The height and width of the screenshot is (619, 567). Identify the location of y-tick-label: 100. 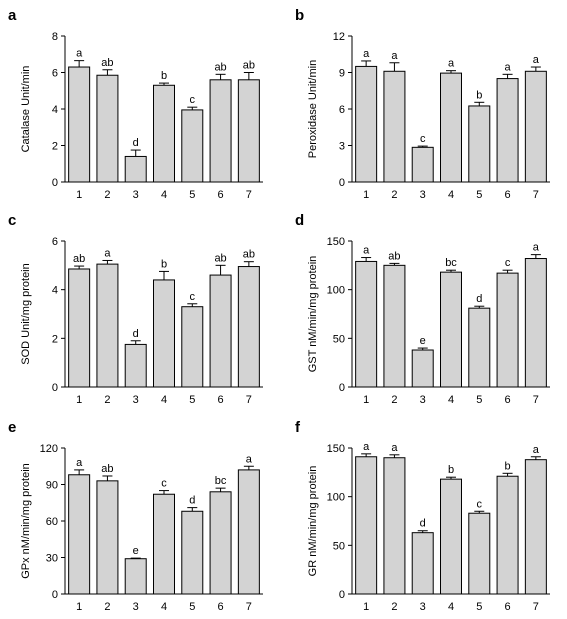
(336, 291).